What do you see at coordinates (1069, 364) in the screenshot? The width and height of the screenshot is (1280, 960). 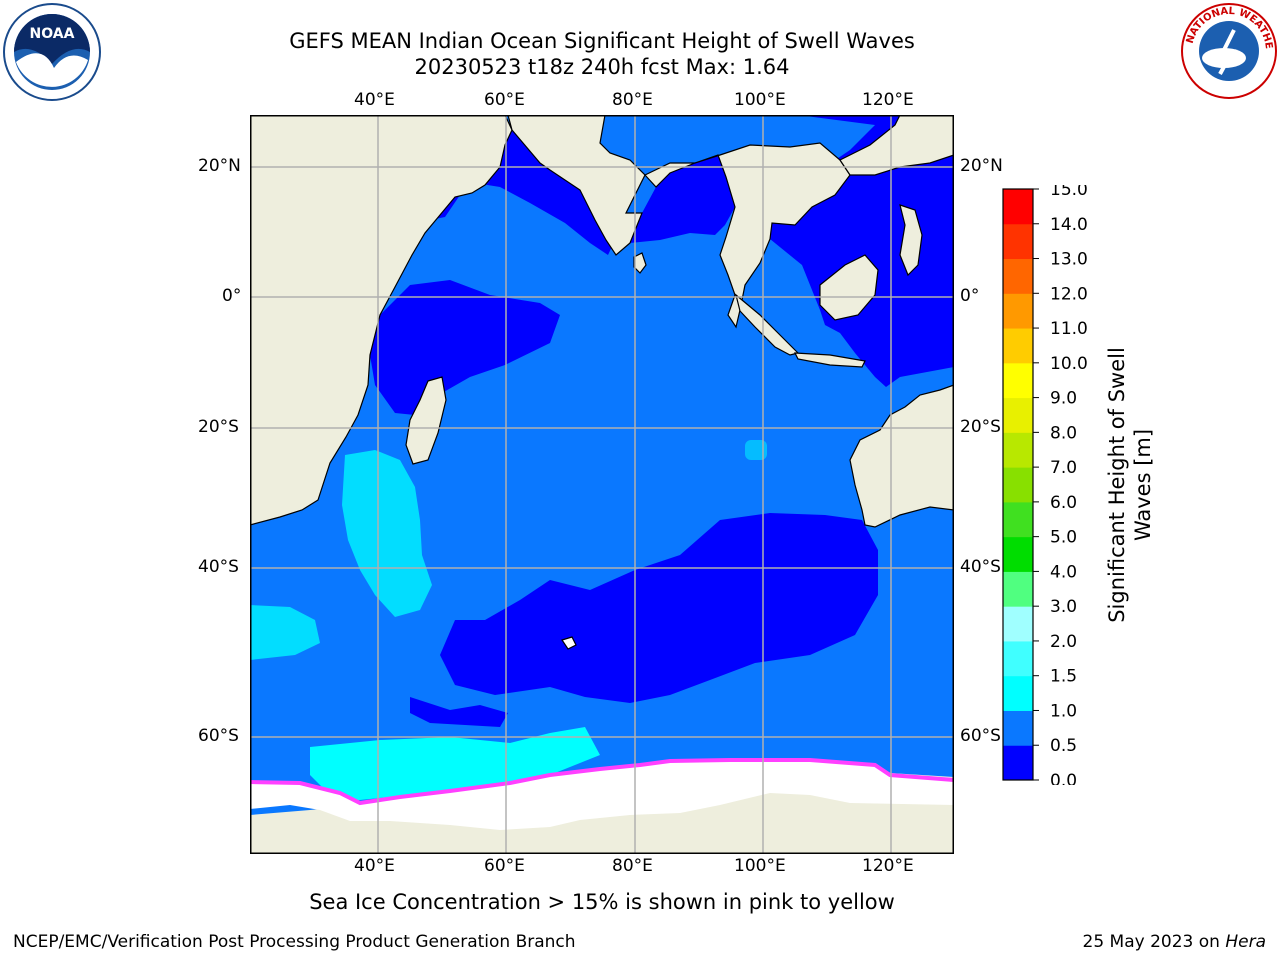 I see `colorbar-tick-label: 10.0` at bounding box center [1069, 364].